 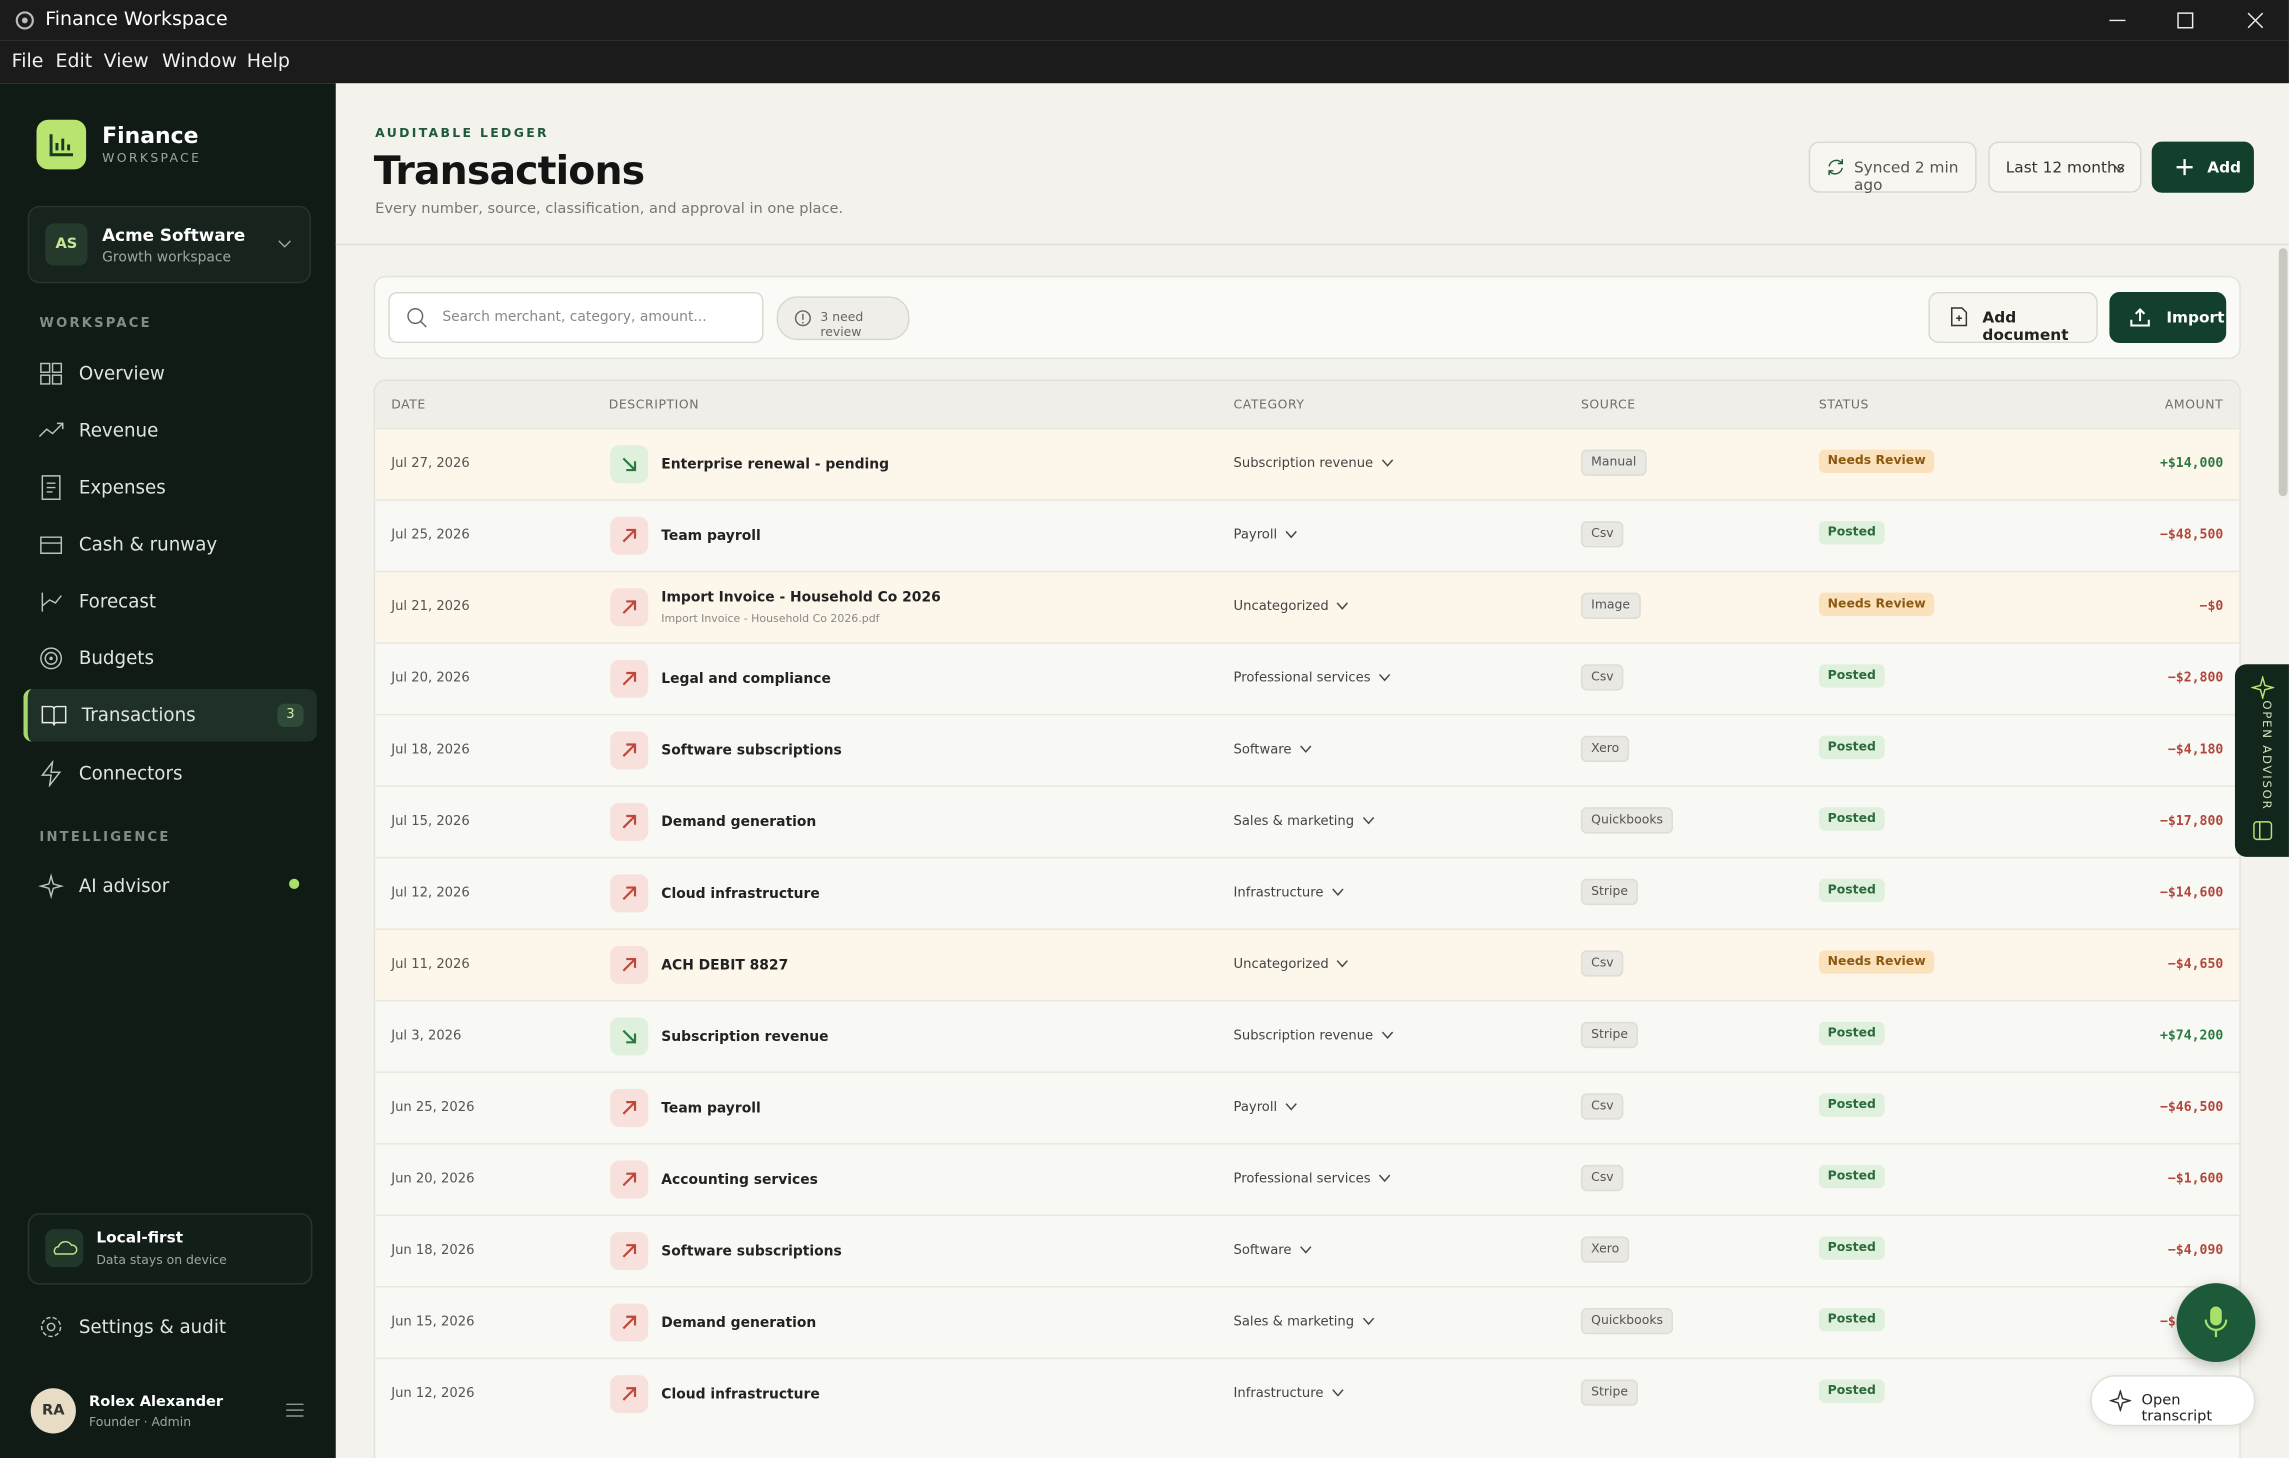 I want to click on app-icon, so click(x=24, y=20).